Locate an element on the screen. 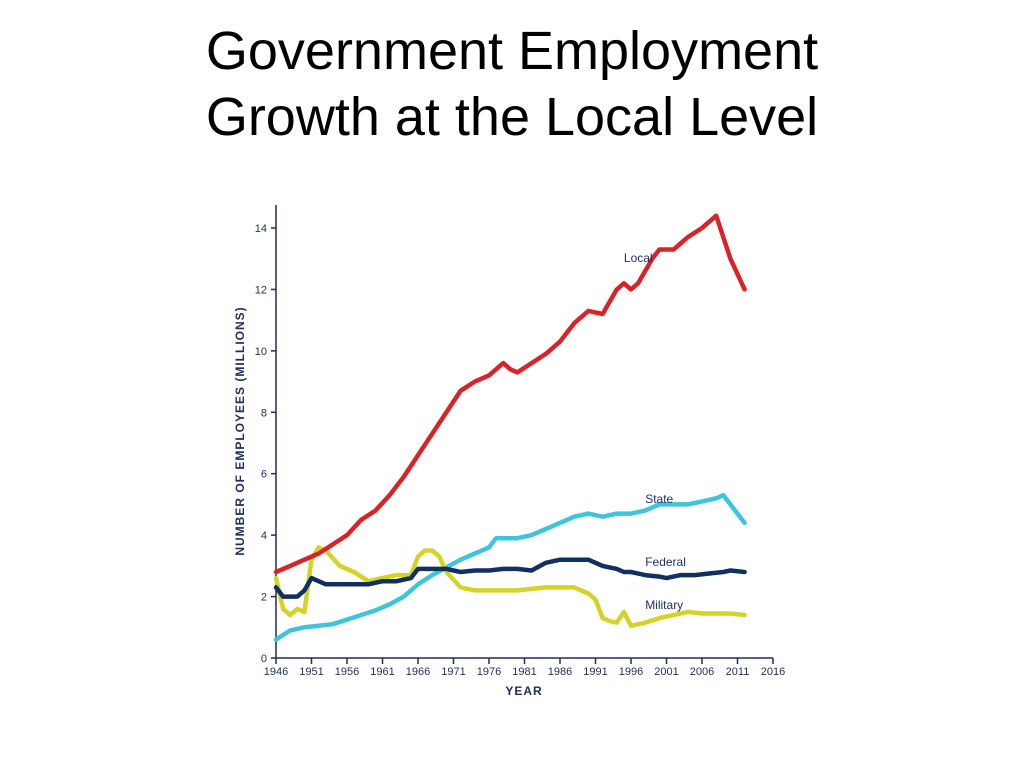  x-tick-label: 1966 is located at coordinates (418, 672).